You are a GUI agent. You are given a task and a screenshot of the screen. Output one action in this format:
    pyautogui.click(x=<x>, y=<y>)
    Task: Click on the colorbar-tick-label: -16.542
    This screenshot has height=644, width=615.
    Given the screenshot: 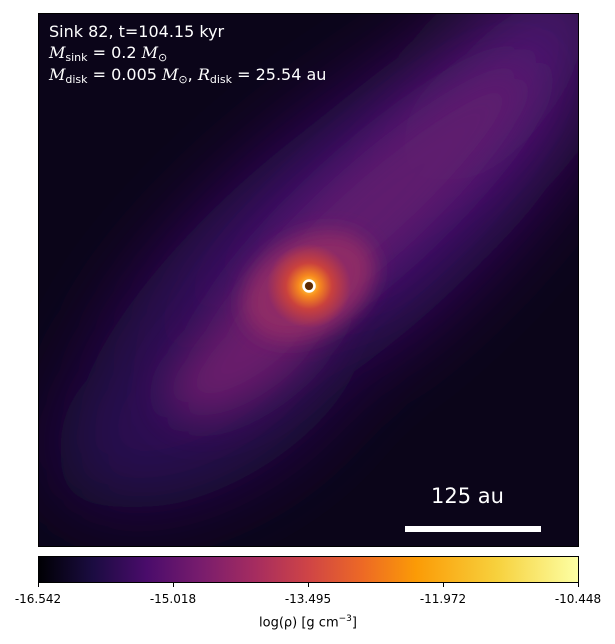 What is the action you would take?
    pyautogui.click(x=38, y=599)
    